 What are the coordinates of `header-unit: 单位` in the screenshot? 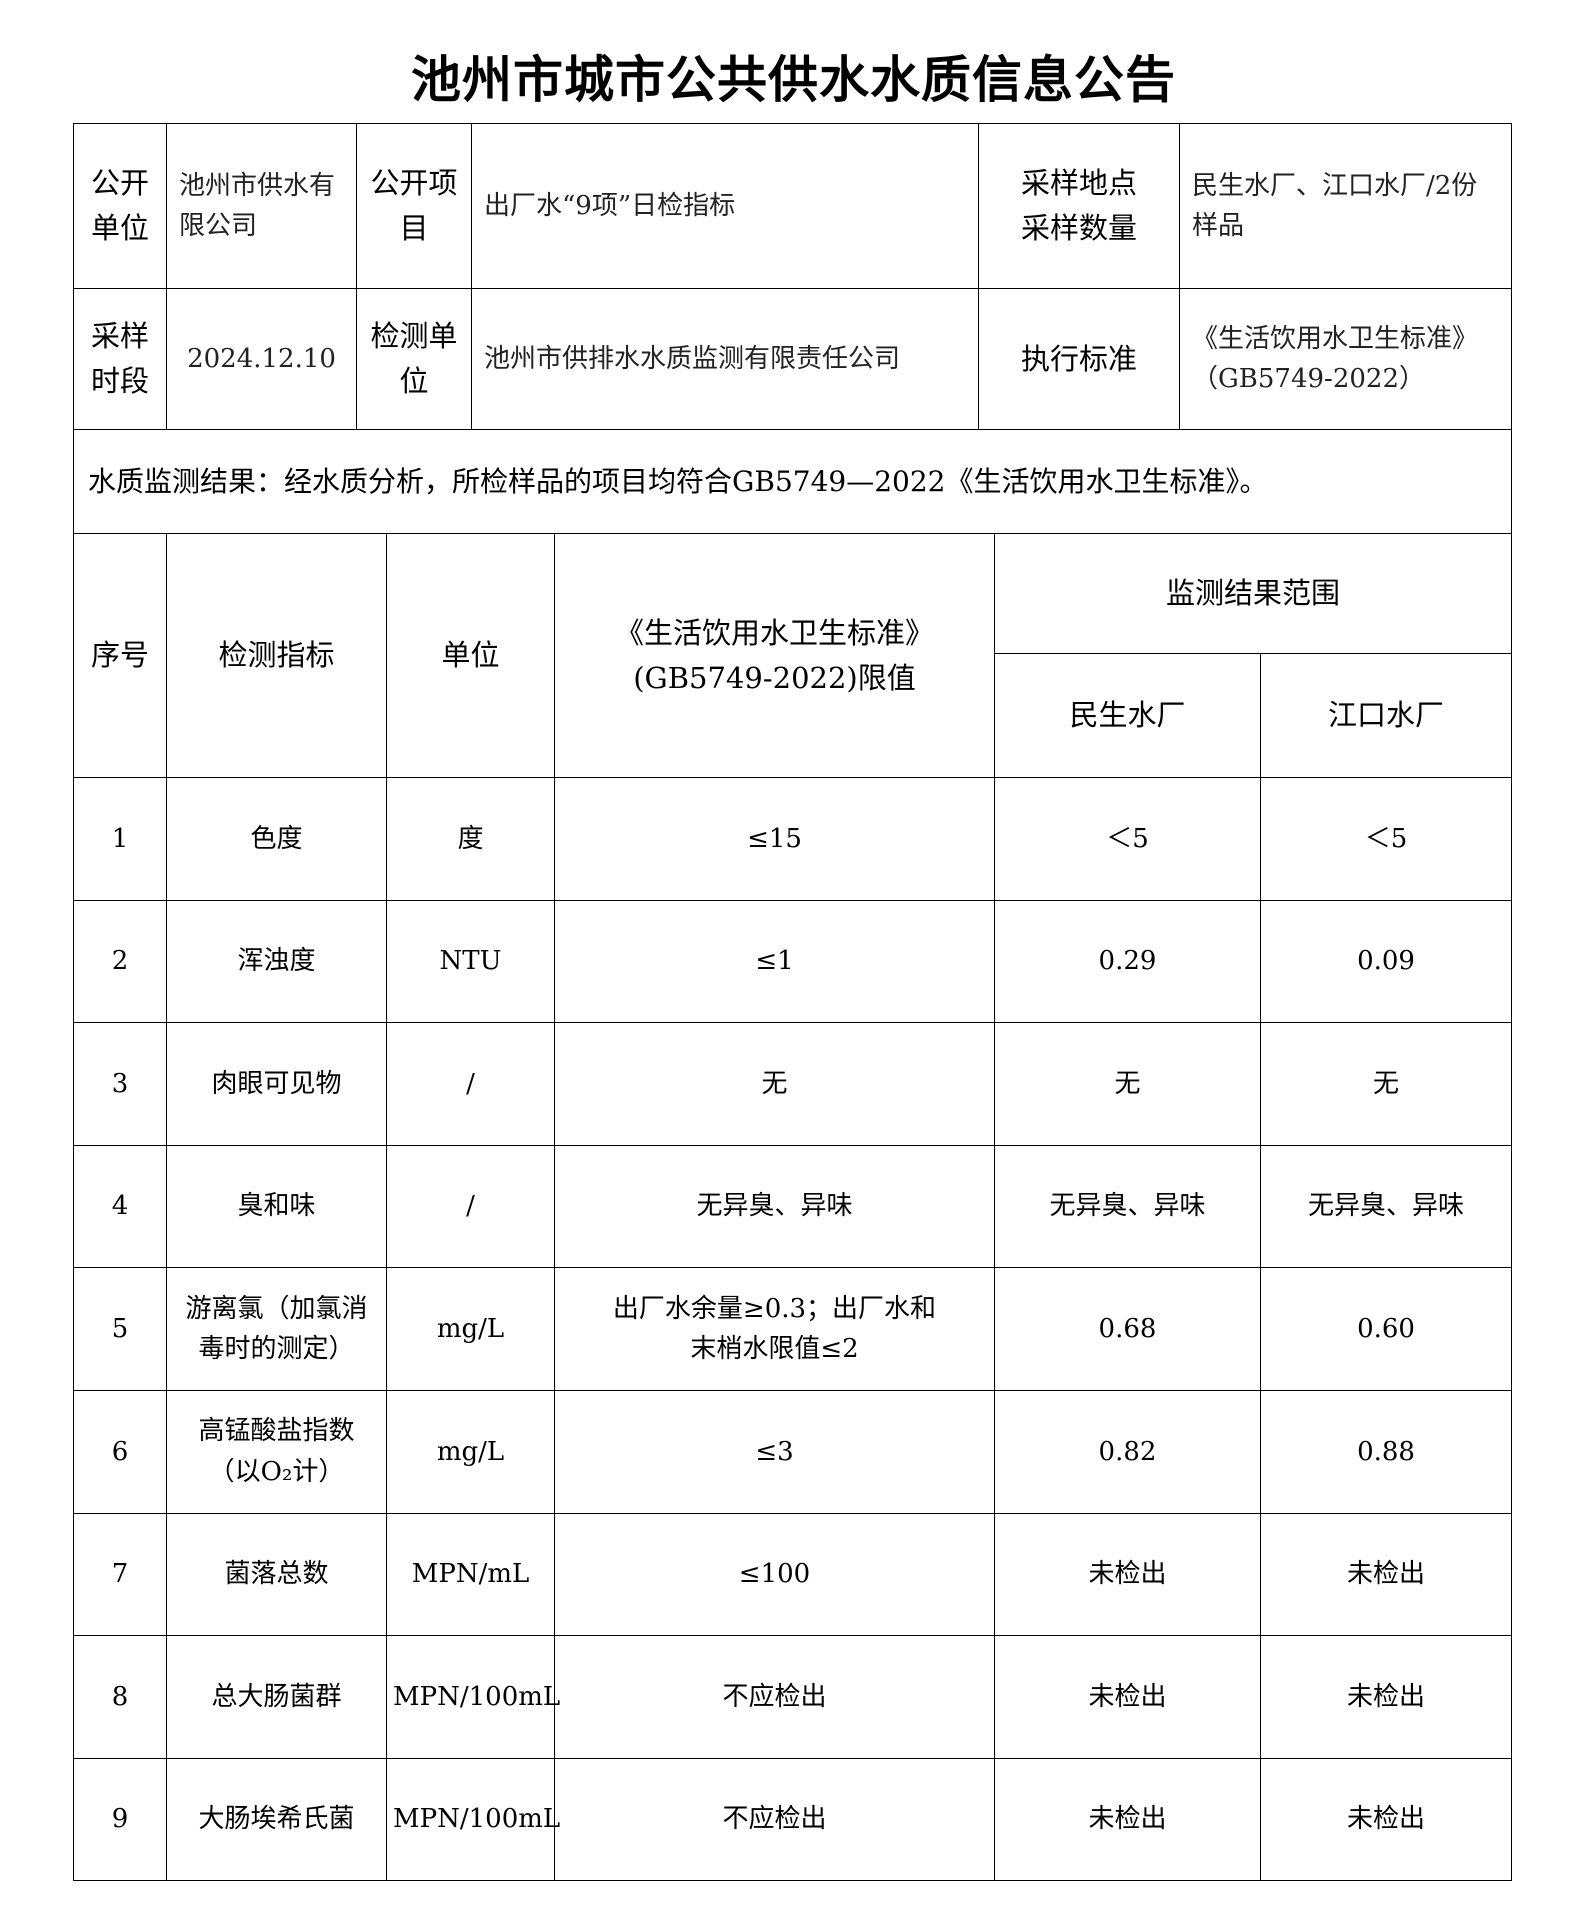 It's located at (470, 655).